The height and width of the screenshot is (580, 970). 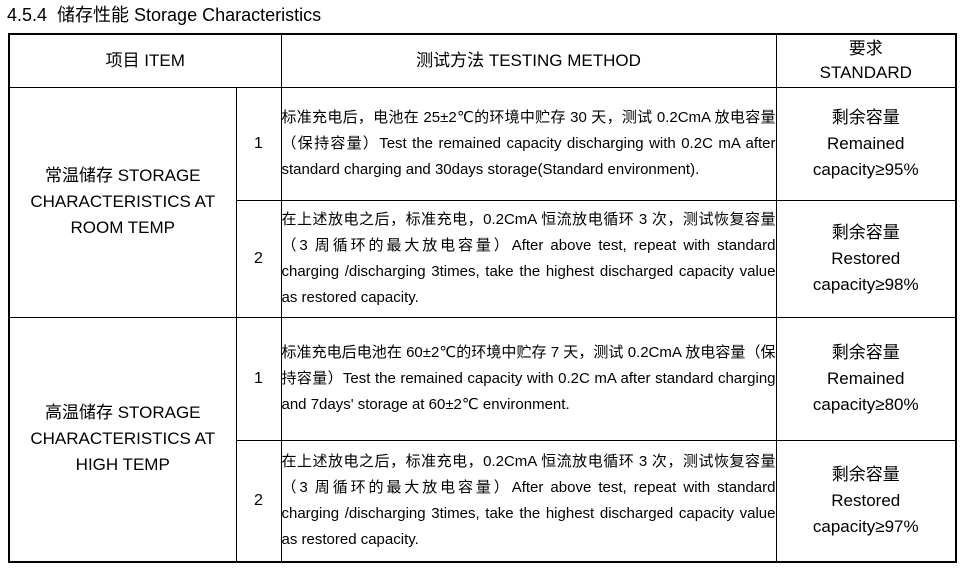 What do you see at coordinates (865, 169) in the screenshot?
I see `standard-line-value: capacity≥95%` at bounding box center [865, 169].